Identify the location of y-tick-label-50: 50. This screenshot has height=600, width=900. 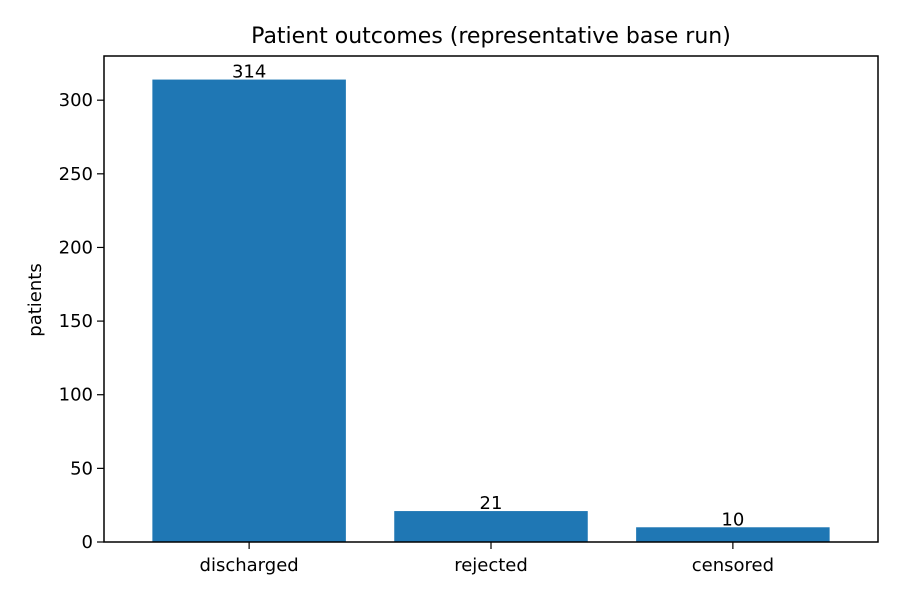
(81, 468).